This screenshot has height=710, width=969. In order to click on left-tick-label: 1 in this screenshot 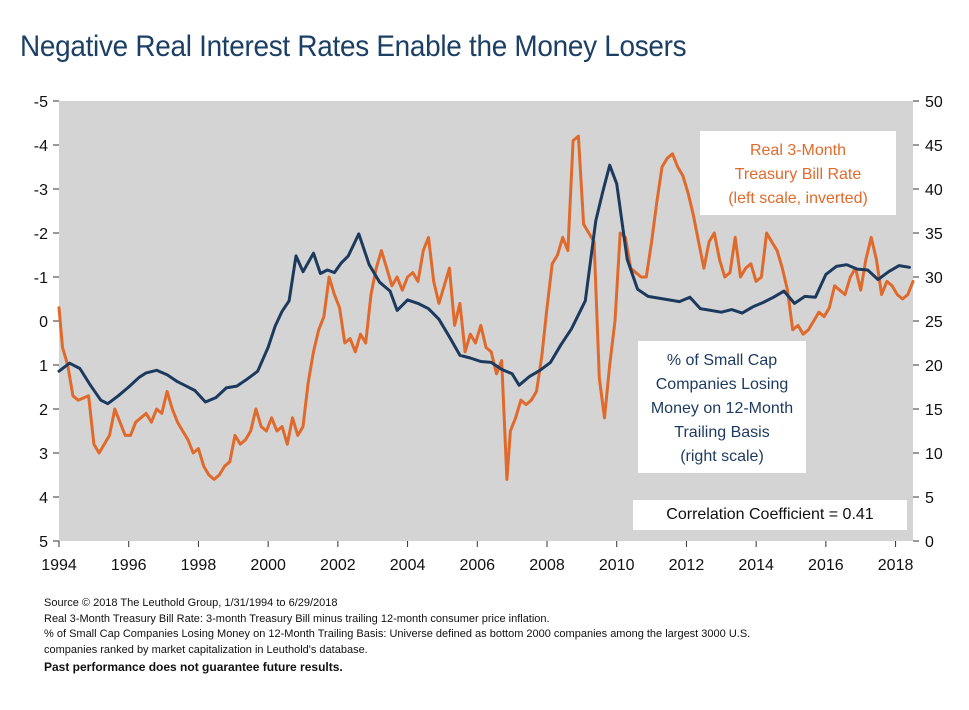, I will do `click(43, 366)`.